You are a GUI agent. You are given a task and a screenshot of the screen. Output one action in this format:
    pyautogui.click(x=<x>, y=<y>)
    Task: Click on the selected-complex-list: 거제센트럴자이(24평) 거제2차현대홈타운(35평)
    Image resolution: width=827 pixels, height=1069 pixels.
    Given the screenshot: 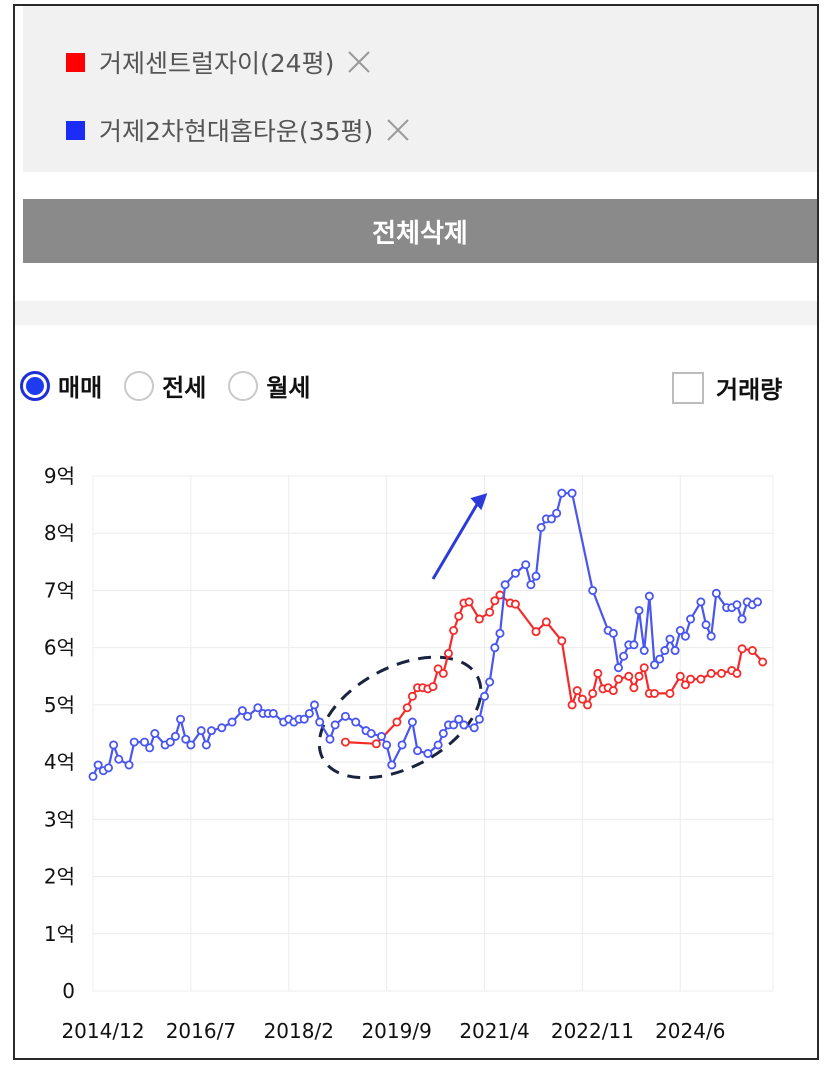 What is the action you would take?
    pyautogui.click(x=420, y=89)
    